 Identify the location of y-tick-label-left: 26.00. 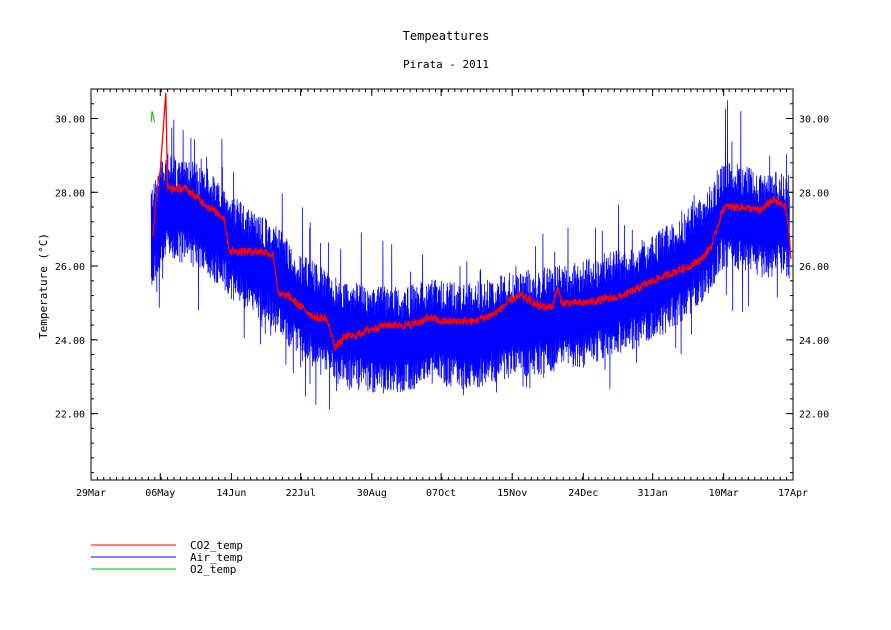
(70, 267).